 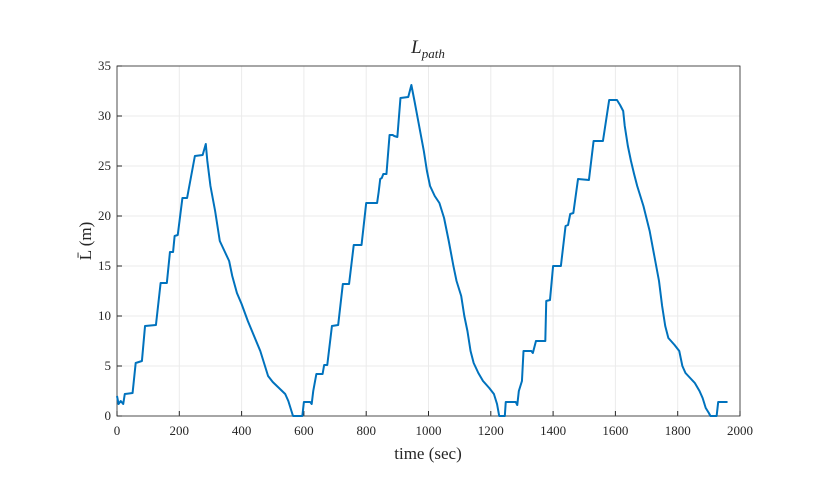 What do you see at coordinates (428, 453) in the screenshot?
I see `x-axis-label: time (sec)` at bounding box center [428, 453].